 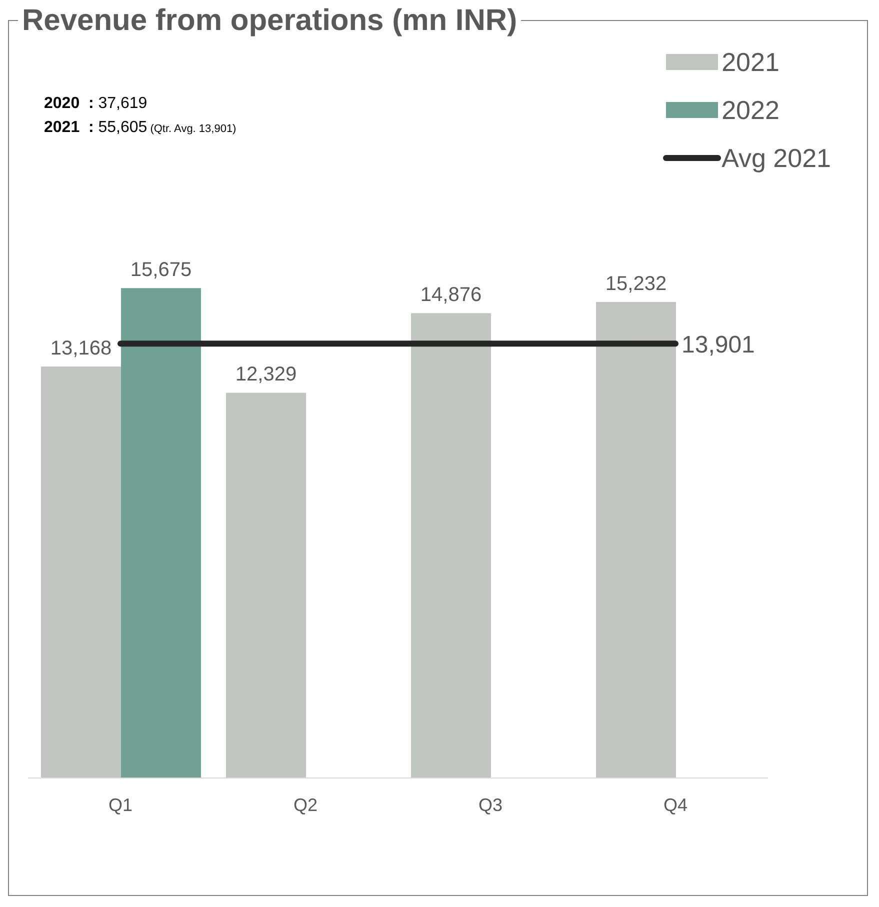 I want to click on x-tick-label: Q1, so click(x=120, y=804).